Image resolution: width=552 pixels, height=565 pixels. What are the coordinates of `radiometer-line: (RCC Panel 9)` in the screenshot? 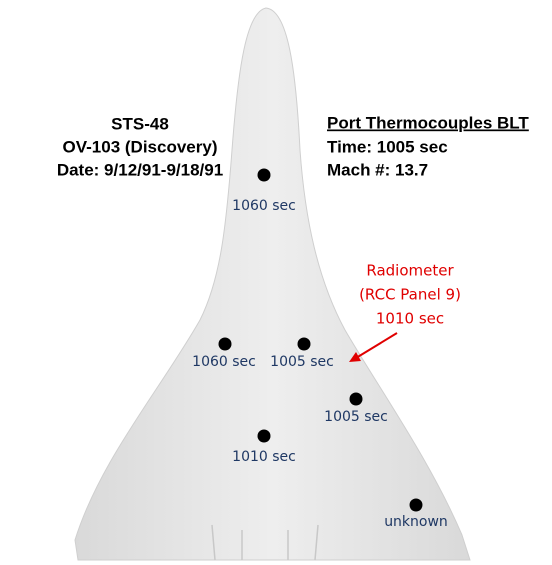 It's located at (410, 295).